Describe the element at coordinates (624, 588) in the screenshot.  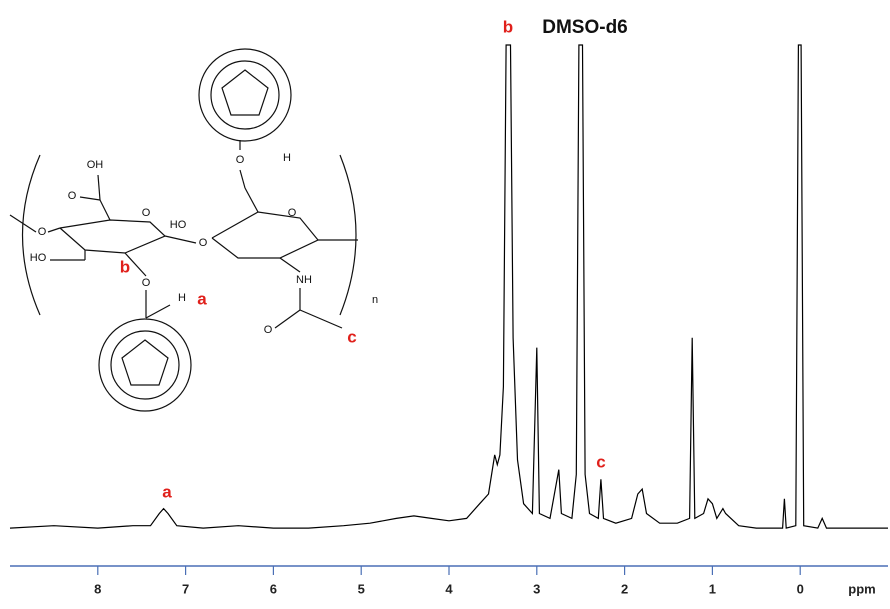
I see `x-tick-label: 2` at that location.